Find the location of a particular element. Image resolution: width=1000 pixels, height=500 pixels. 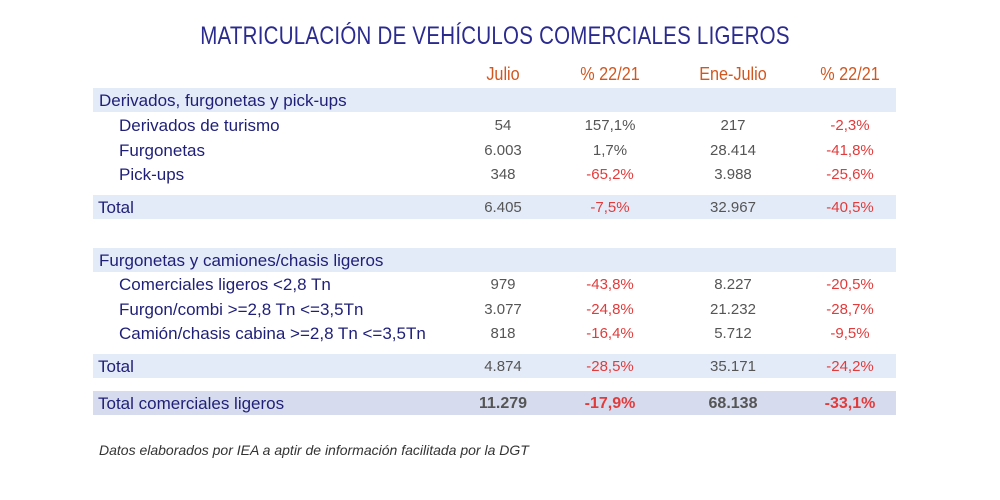

row-label: Furgonetas is located at coordinates (162, 150).